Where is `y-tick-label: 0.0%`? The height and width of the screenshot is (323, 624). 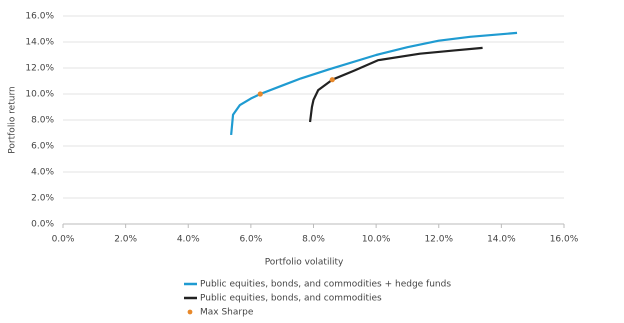
y-tick-label: 0.0% is located at coordinates (42, 225).